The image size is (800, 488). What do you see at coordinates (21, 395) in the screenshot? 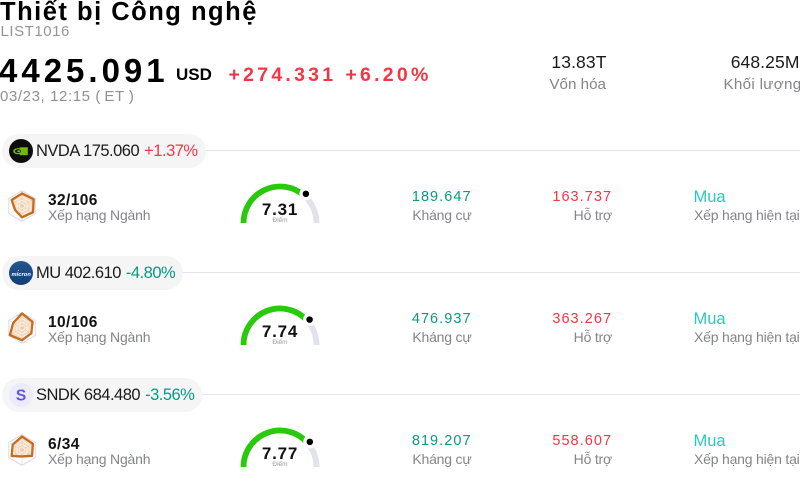
I see `svg-text: S` at bounding box center [21, 395].